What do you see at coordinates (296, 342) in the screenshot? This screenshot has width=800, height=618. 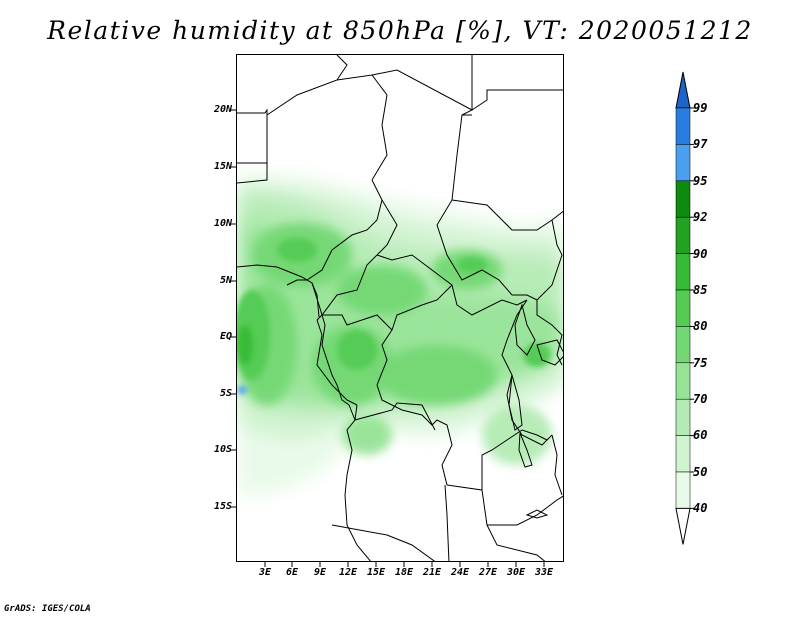 I see `coastline` at bounding box center [296, 342].